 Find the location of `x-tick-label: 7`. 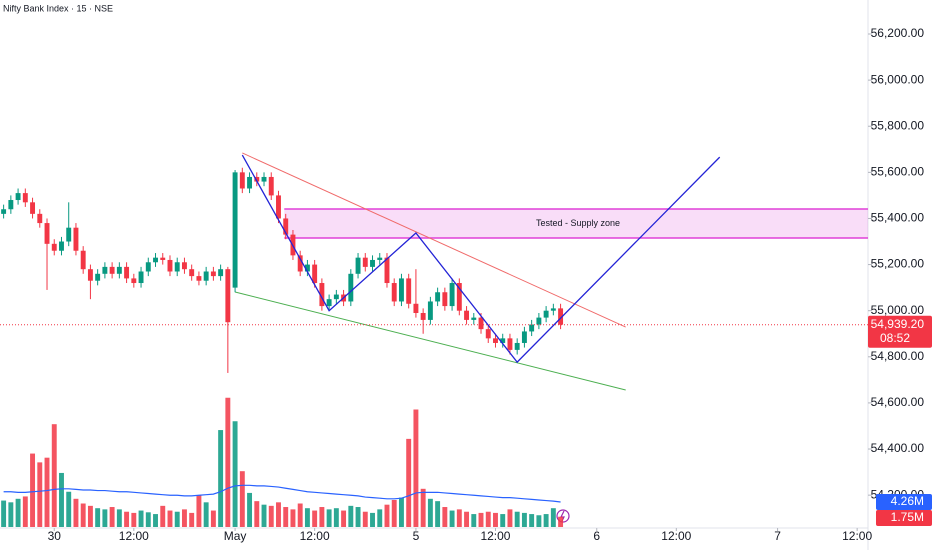

x-tick-label: 7 is located at coordinates (777, 536).